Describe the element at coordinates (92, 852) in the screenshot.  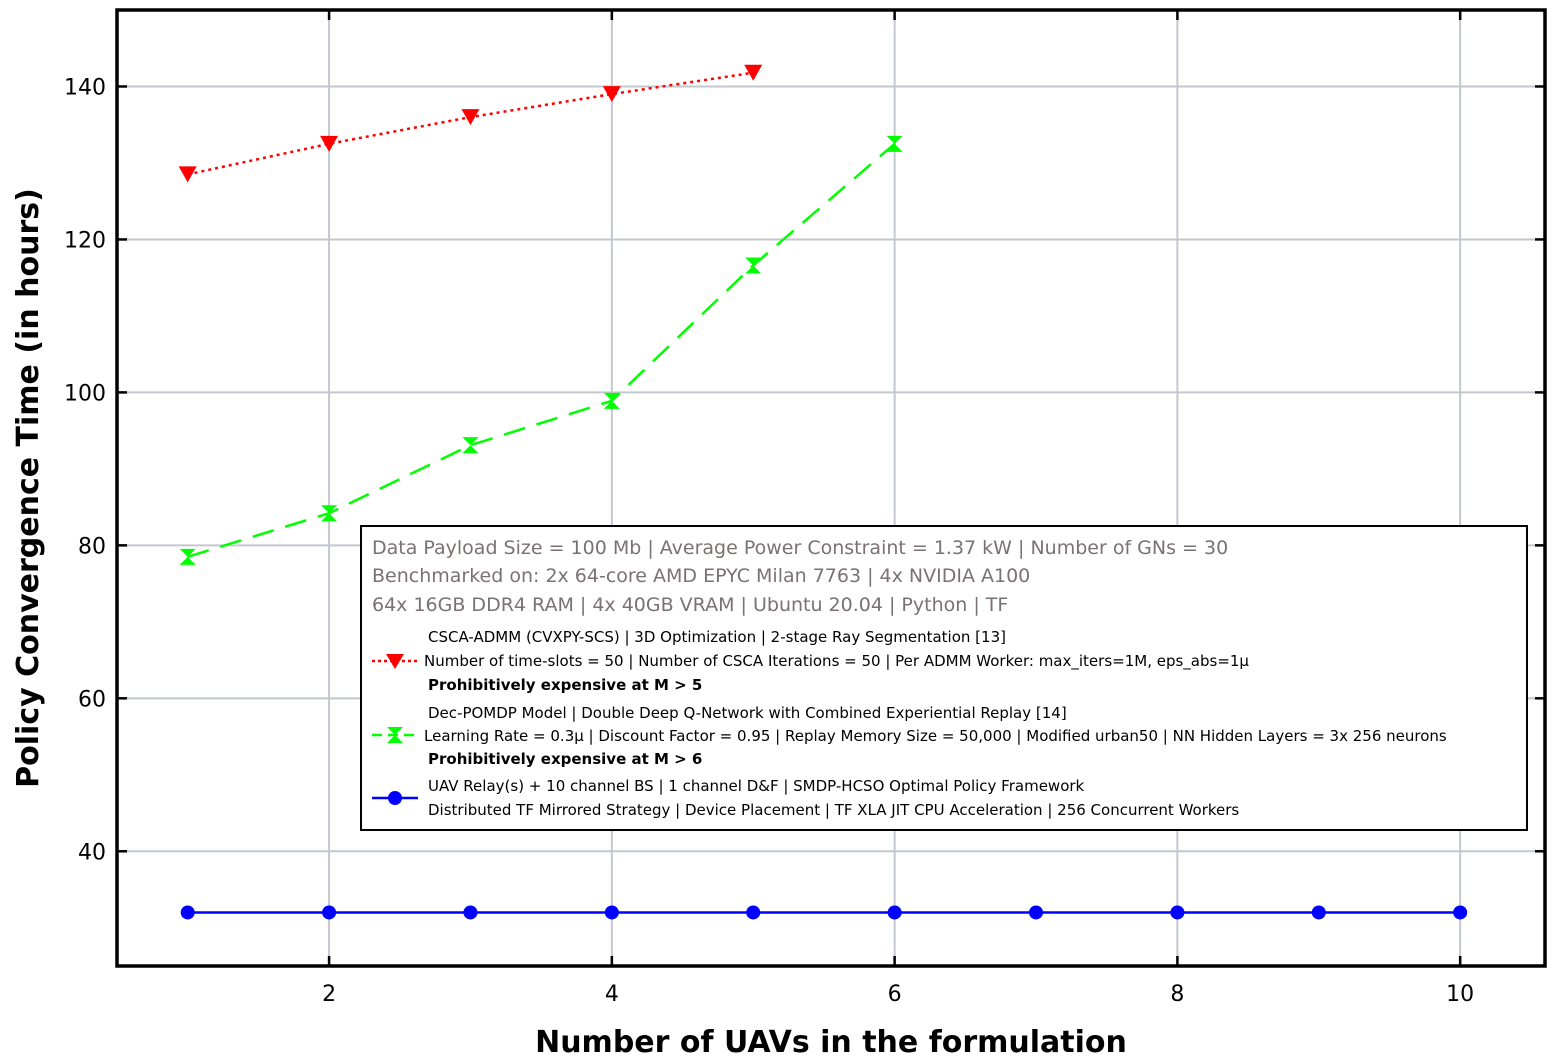
I see `y-tick-label: 40` at that location.